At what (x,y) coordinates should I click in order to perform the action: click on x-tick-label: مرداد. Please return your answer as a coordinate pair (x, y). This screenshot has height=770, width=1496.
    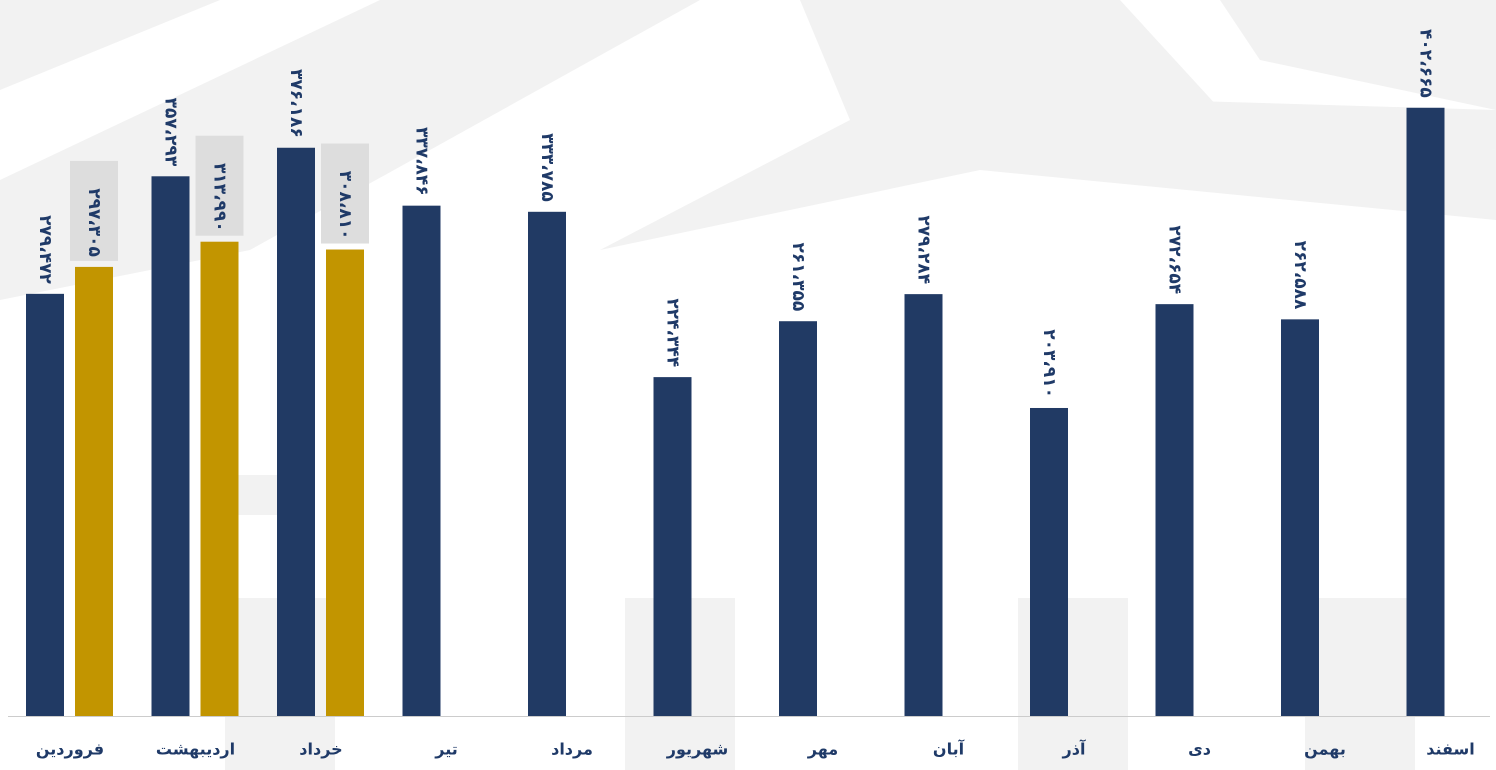
    Looking at the image, I should click on (572, 749).